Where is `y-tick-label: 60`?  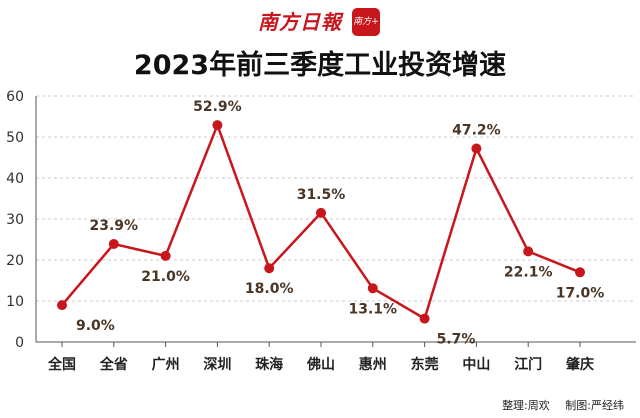 y-tick-label: 60 is located at coordinates (15, 97).